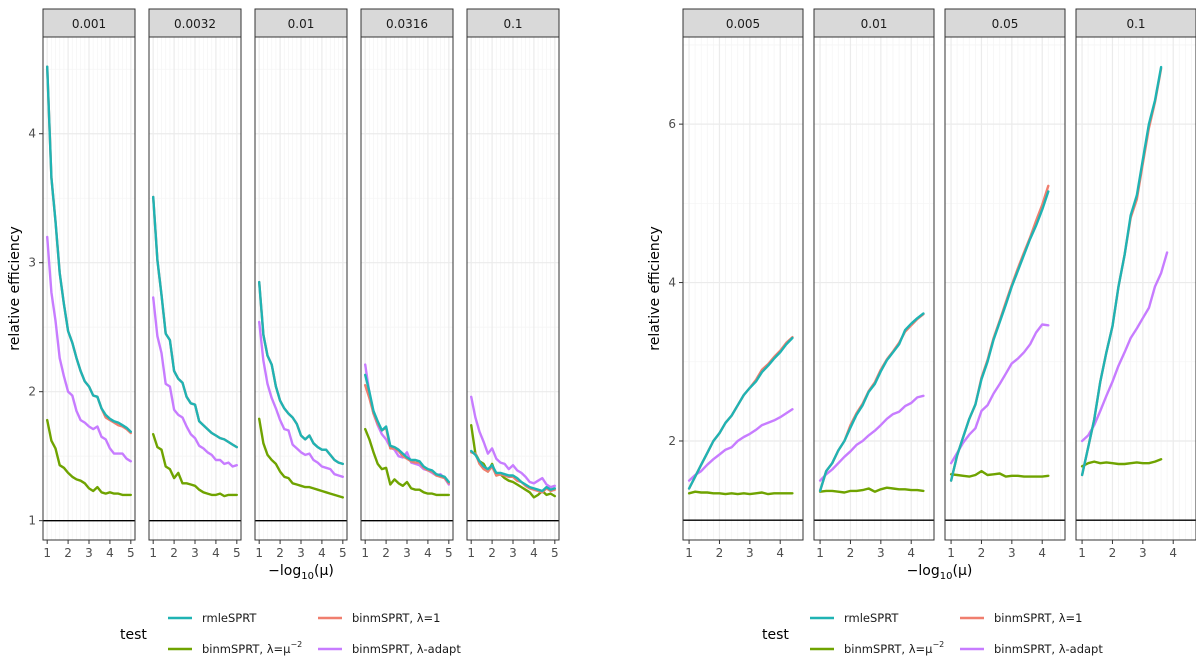  What do you see at coordinates (379, 618) in the screenshot?
I see `legend-item-binm_lambda1: binmSPRT, λ=1` at bounding box center [379, 618].